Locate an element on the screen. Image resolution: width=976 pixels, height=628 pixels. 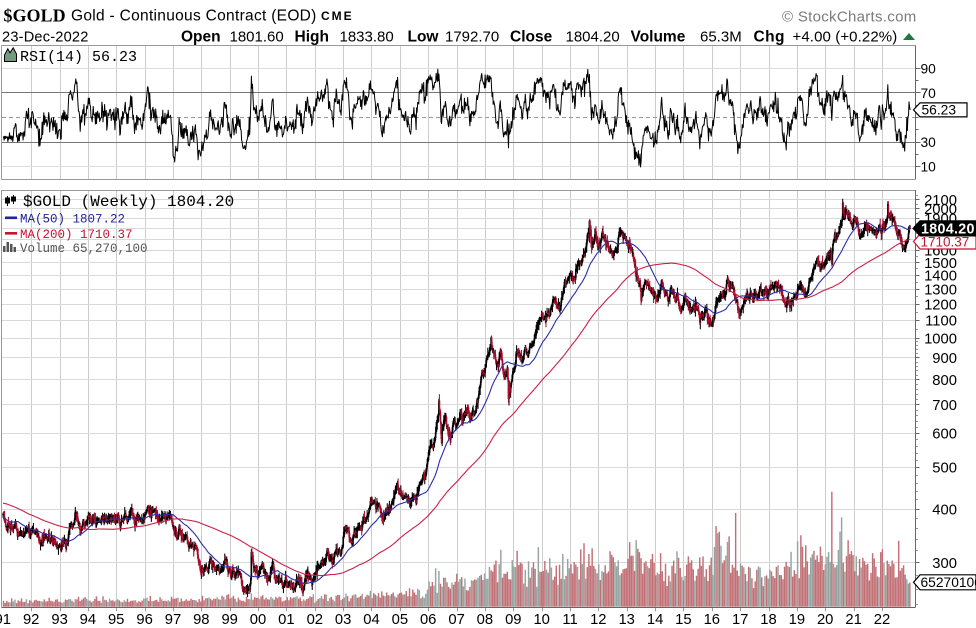
svg-text: 65270100 is located at coordinates (948, 582).